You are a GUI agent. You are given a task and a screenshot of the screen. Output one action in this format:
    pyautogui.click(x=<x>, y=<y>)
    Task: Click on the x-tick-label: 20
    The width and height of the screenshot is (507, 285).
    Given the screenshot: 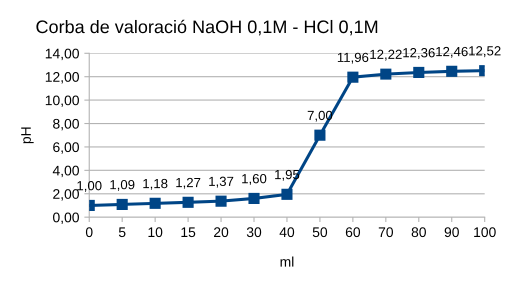 What is the action you would take?
    pyautogui.click(x=221, y=232)
    